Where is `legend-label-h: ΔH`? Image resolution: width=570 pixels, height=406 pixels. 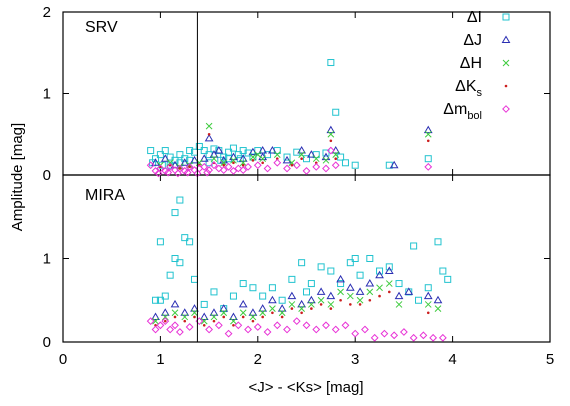
legend-label-h: ΔH is located at coordinates (471, 63).